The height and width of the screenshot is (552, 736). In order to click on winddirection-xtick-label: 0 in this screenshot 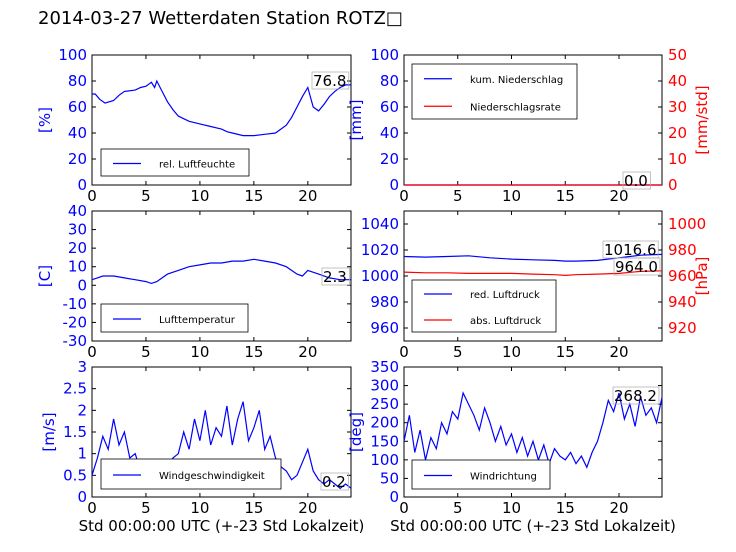, I will do `click(404, 508)`.